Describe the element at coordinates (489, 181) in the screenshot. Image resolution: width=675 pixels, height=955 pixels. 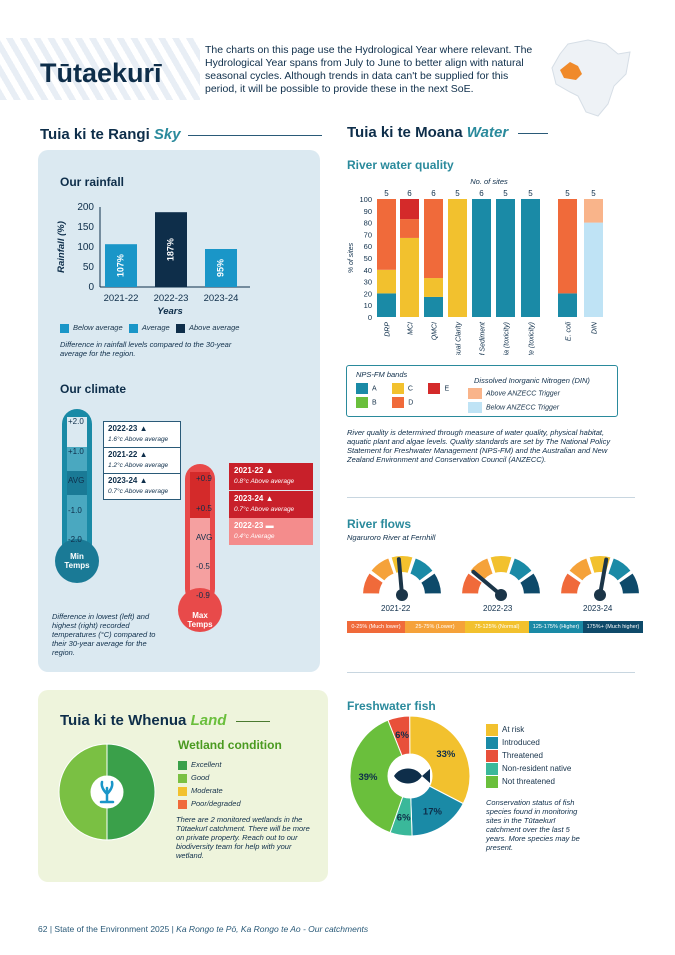
I see `chart-top-label: No. of sites` at that location.